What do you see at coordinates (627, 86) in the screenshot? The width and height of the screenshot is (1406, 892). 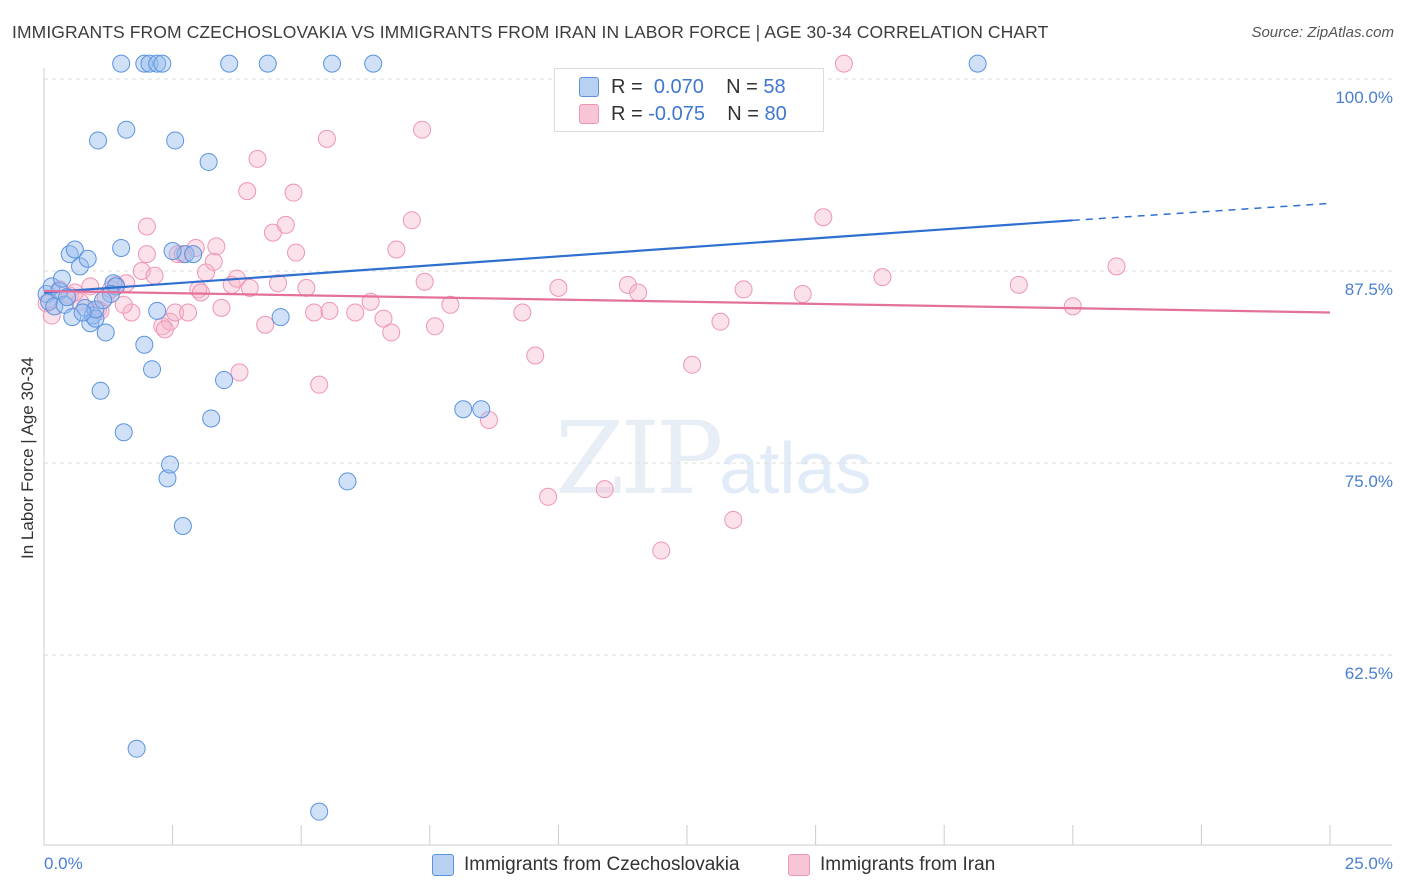 I see `legend-r-label: R =` at bounding box center [627, 86].